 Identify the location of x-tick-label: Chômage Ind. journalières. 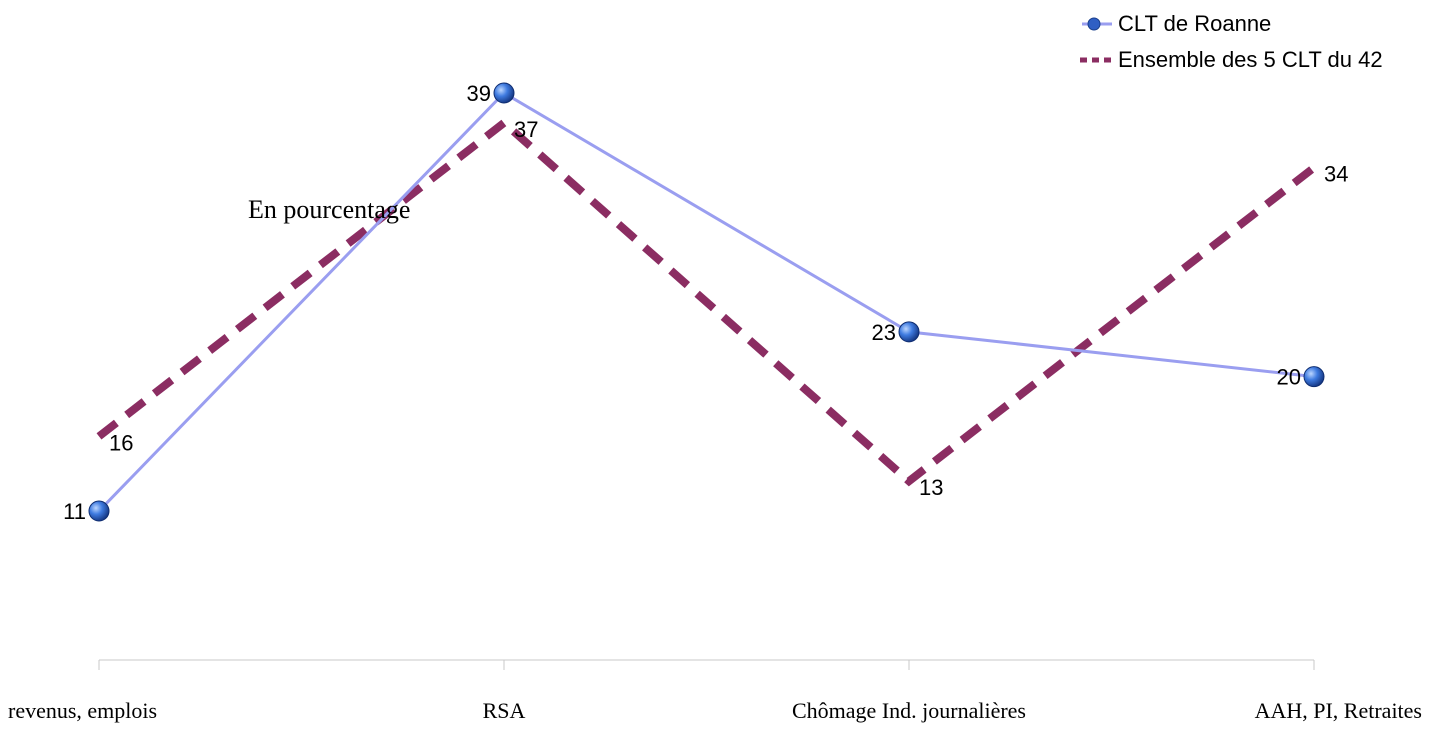
(909, 710).